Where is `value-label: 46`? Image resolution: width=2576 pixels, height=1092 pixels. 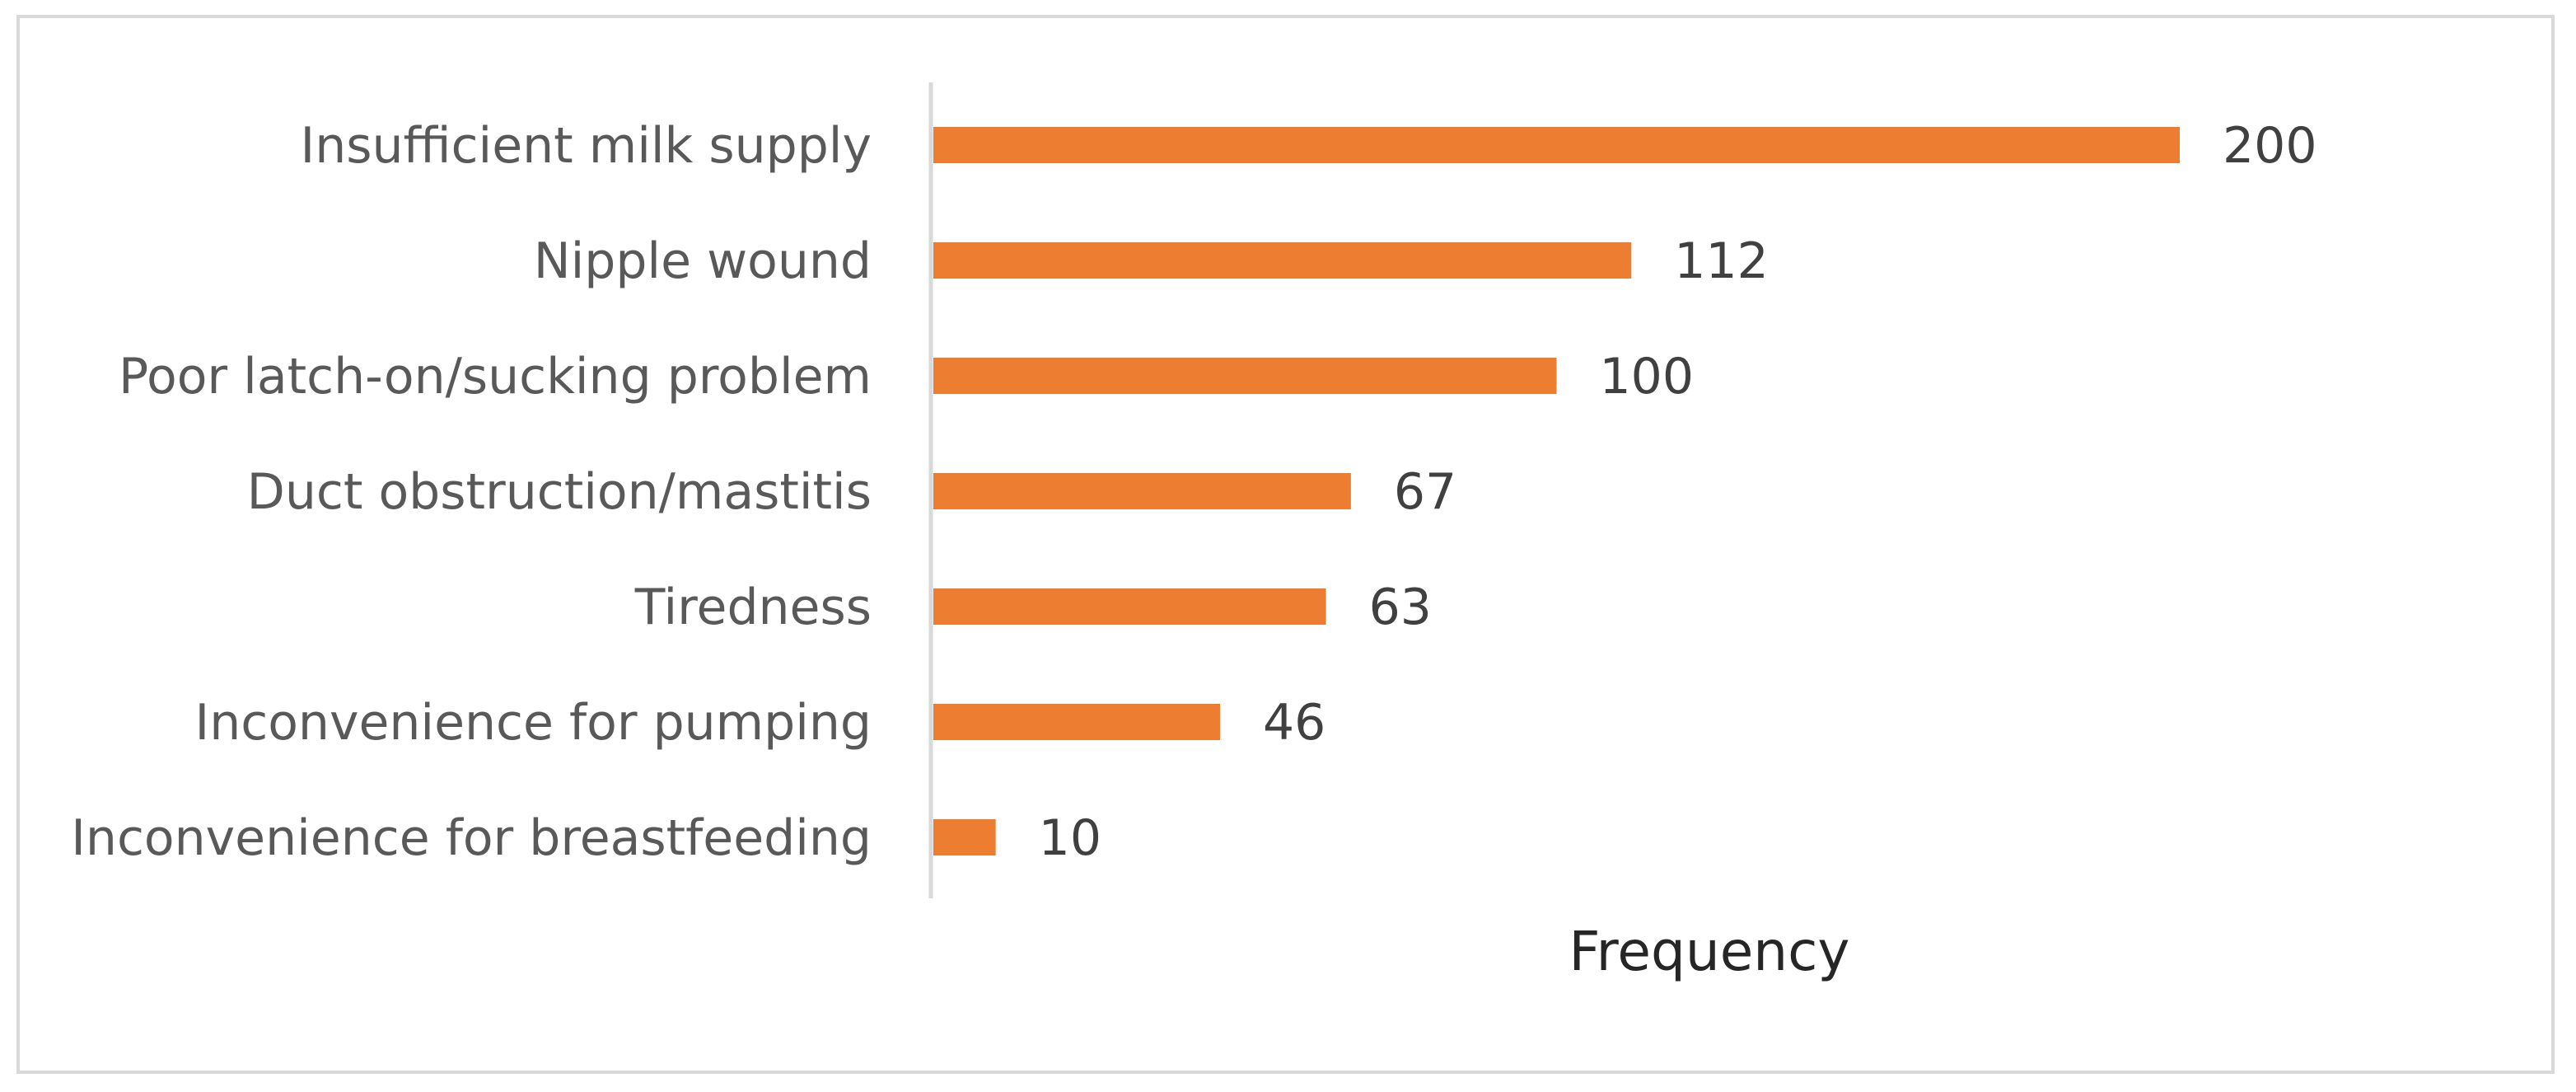
value-label: 46 is located at coordinates (1294, 723).